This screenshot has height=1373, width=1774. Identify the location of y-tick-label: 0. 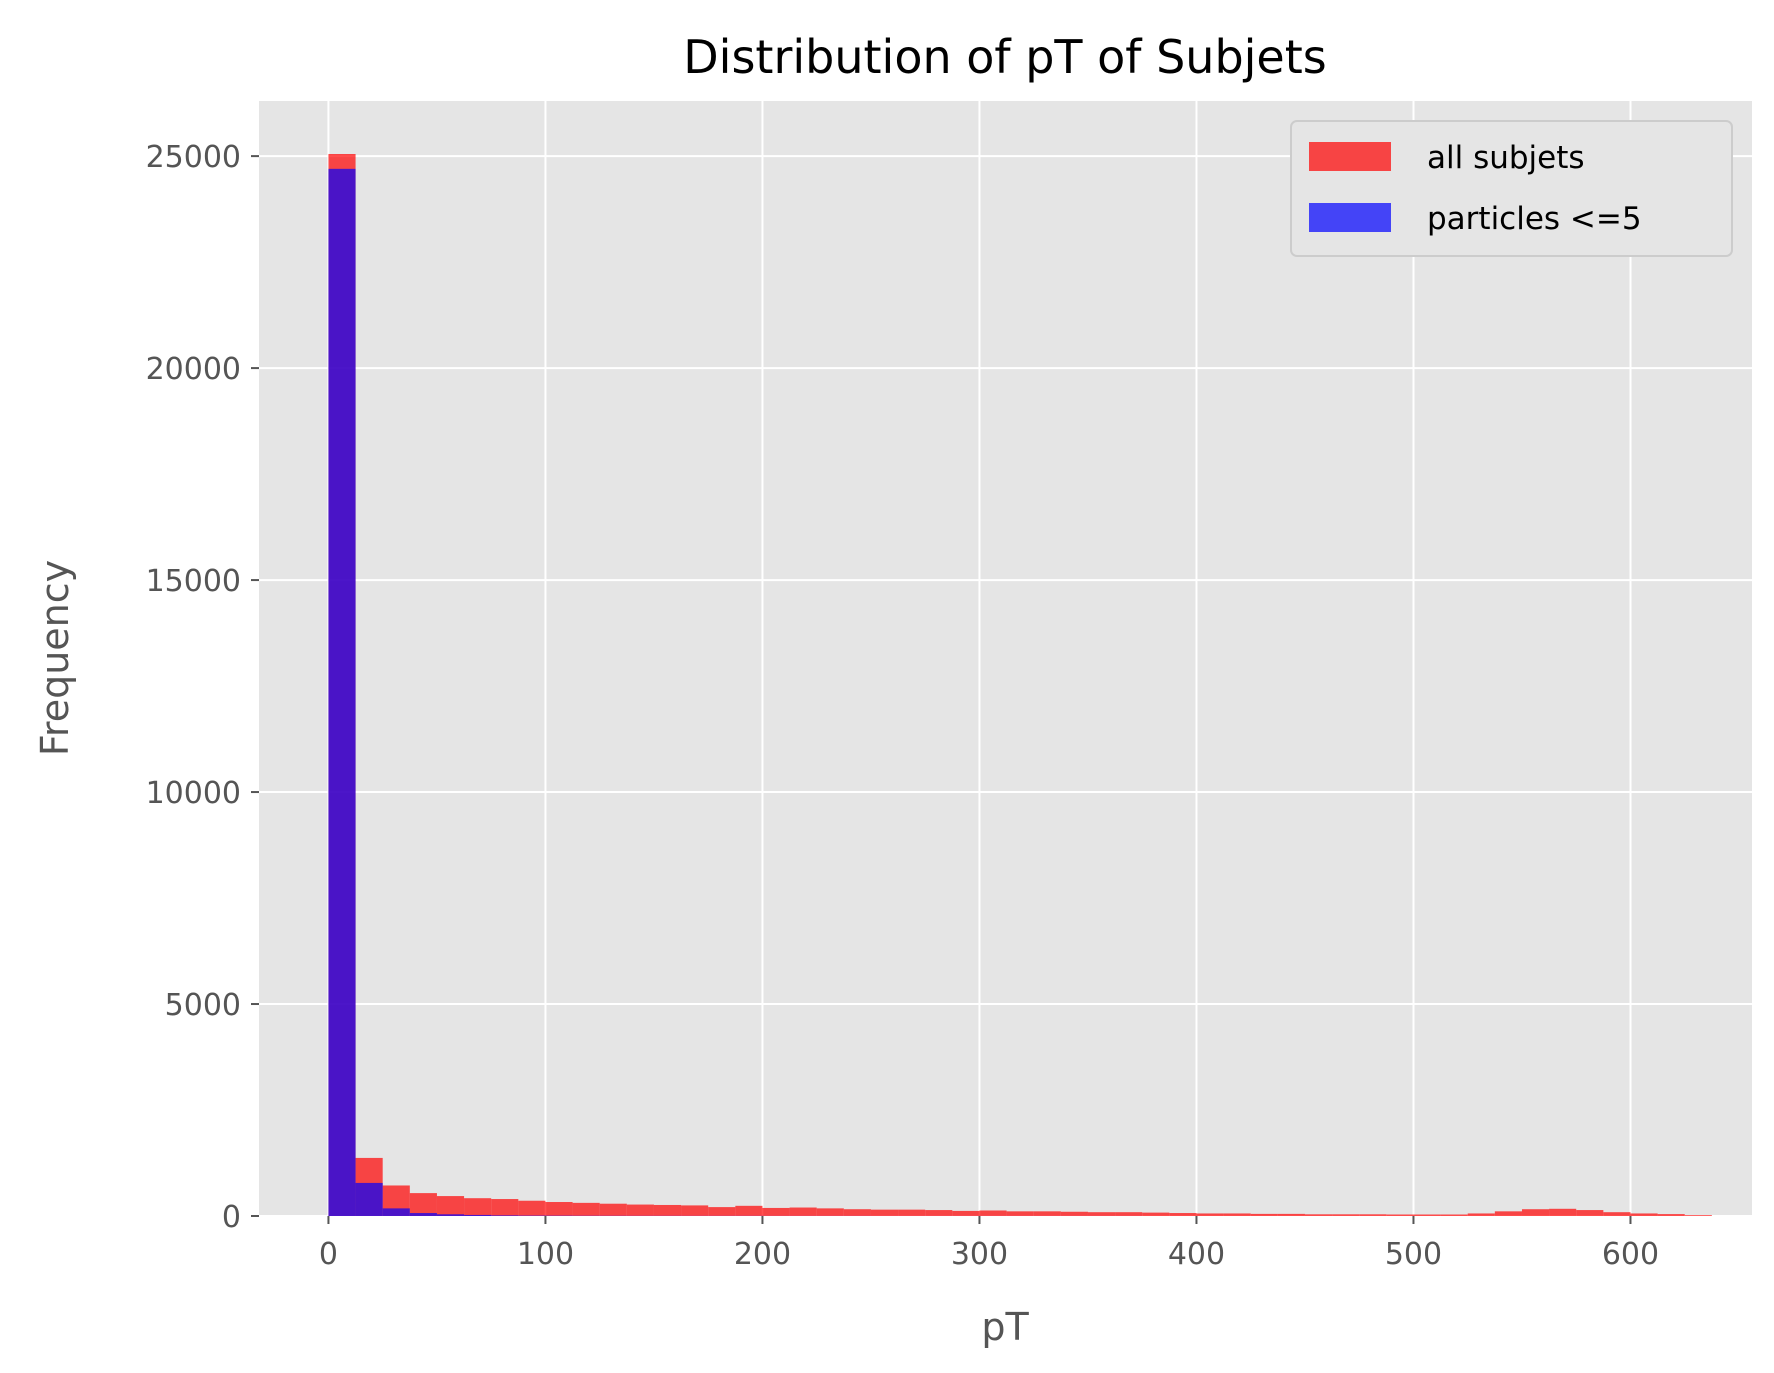
(231, 1217).